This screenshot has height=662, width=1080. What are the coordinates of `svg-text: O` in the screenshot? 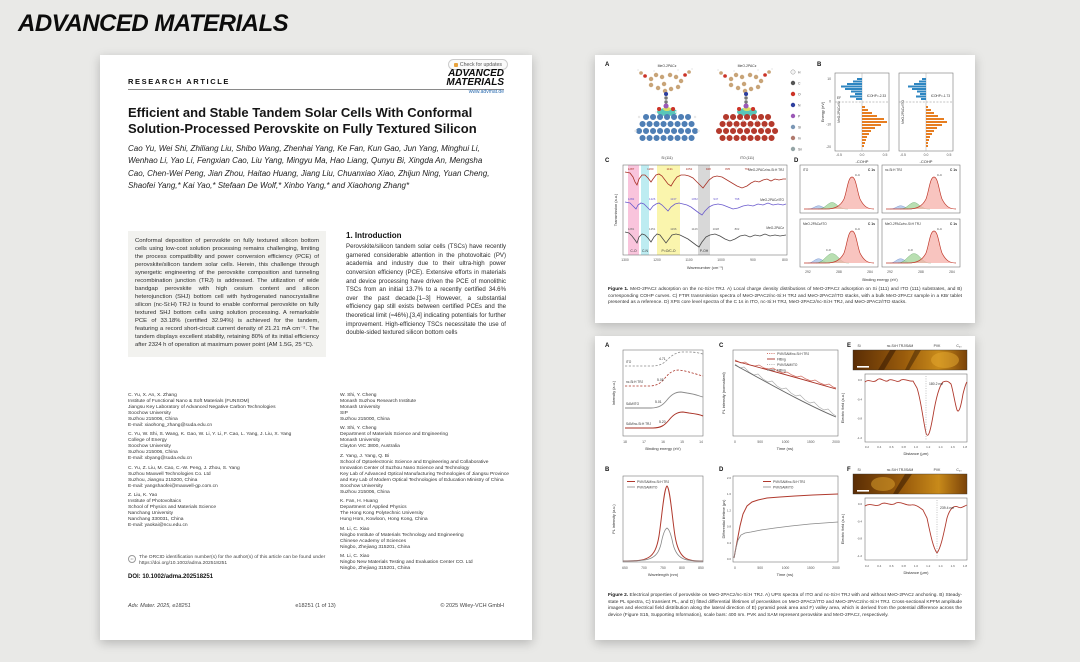 It's located at (799, 94).